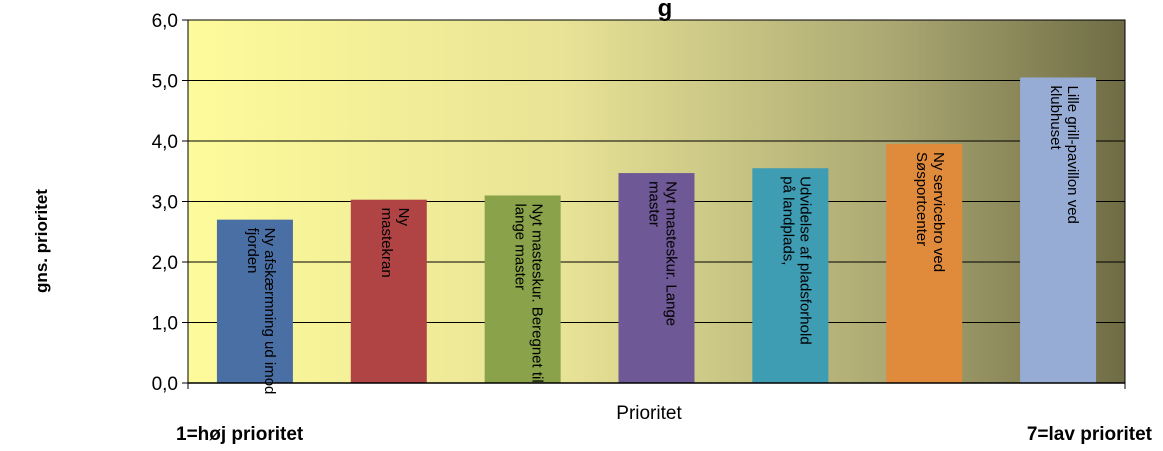  What do you see at coordinates (386, 243) in the screenshot?
I see `bar-label-line: mastekran` at bounding box center [386, 243].